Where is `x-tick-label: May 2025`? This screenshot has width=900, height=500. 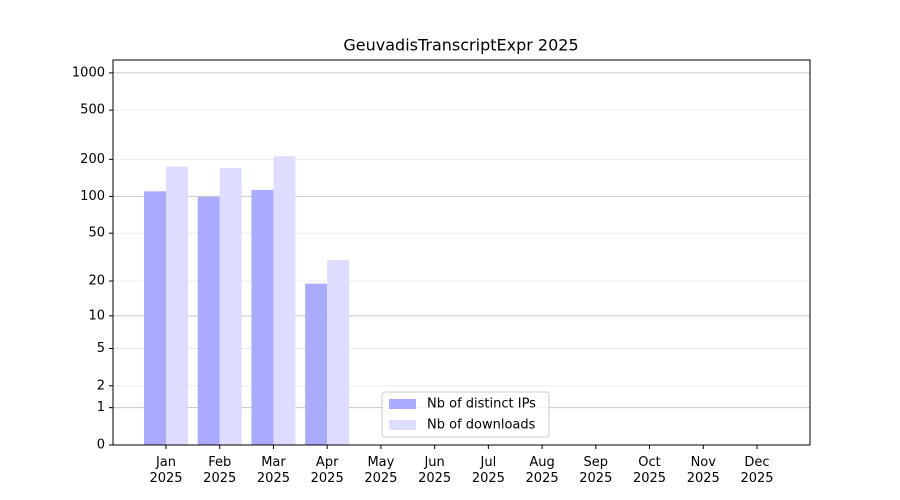
x-tick-label: May 2025 is located at coordinates (380, 470).